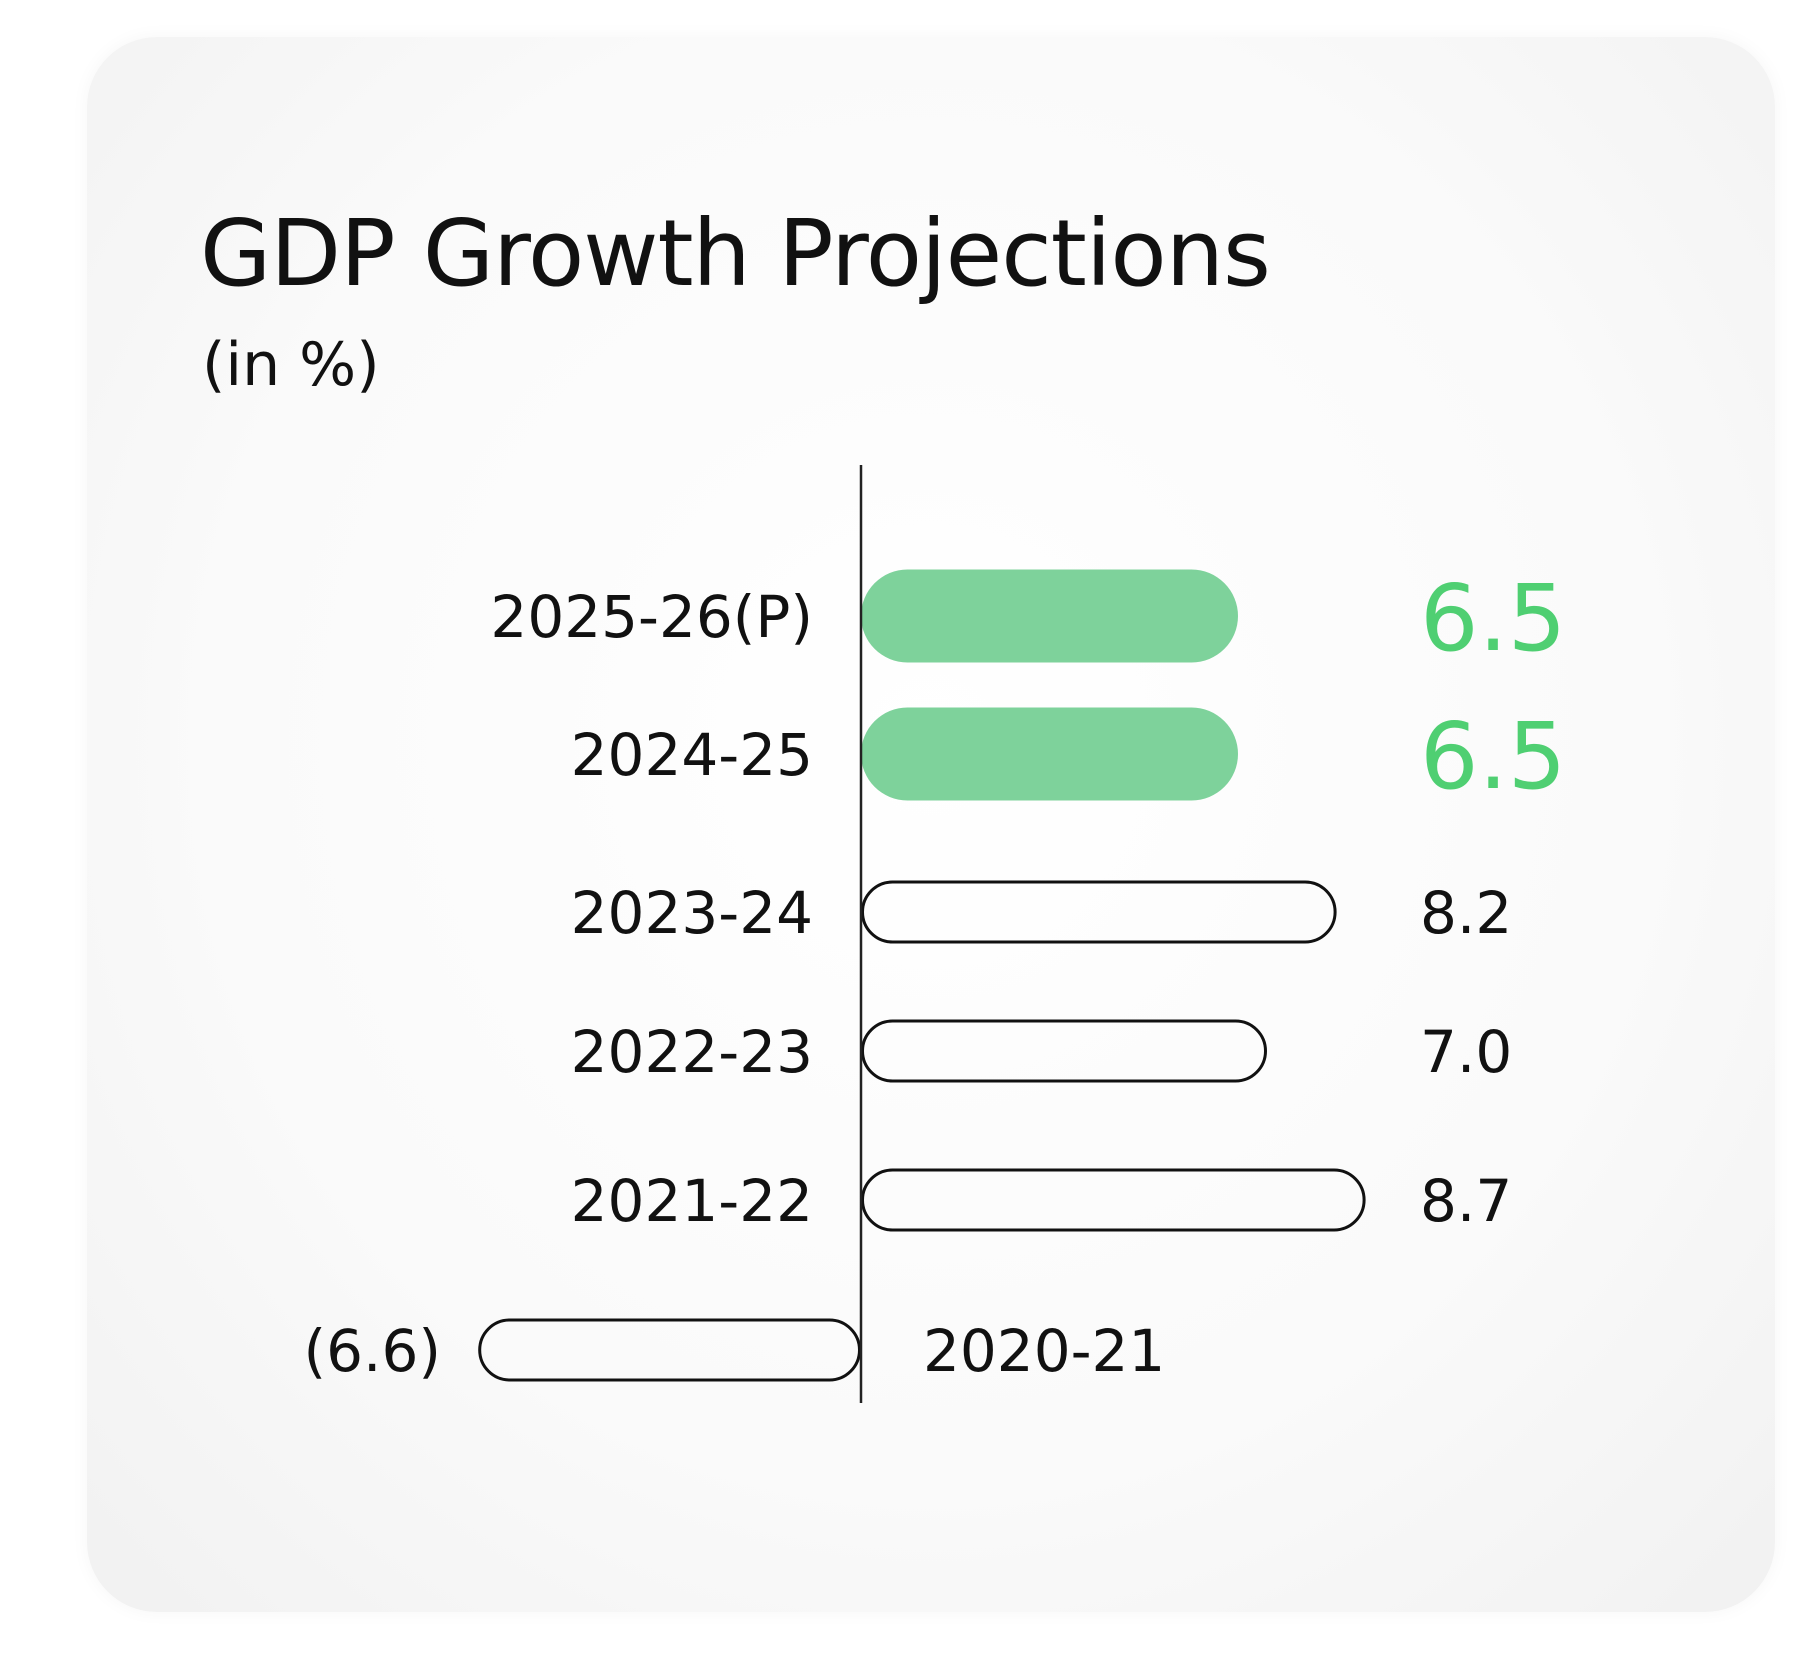  Describe the element at coordinates (692, 1201) in the screenshot. I see `category-label: 2021-22` at that location.